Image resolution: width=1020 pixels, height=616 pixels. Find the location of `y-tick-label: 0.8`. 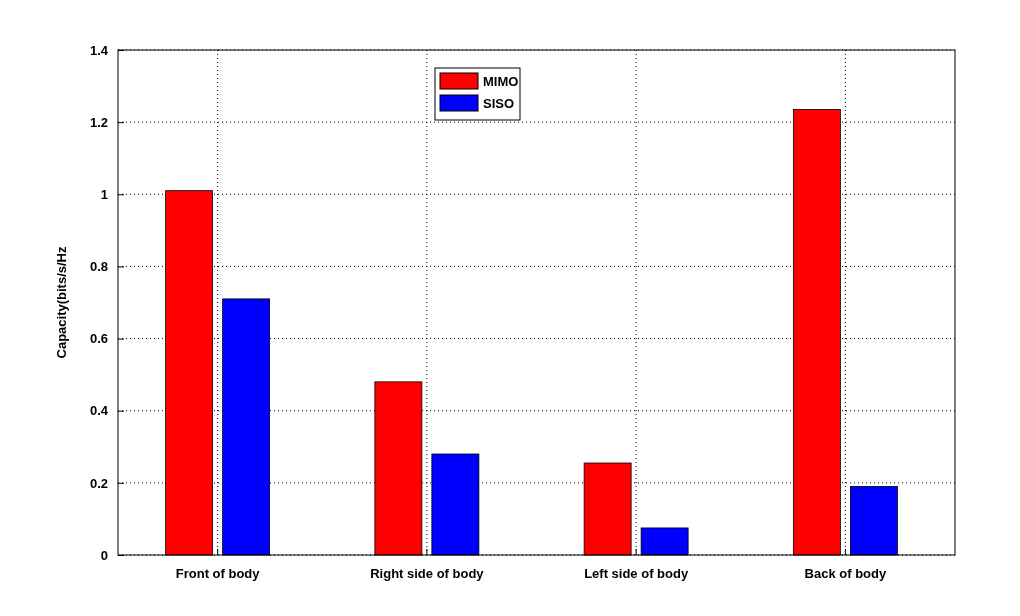

y-tick-label: 0.8 is located at coordinates (98, 267).